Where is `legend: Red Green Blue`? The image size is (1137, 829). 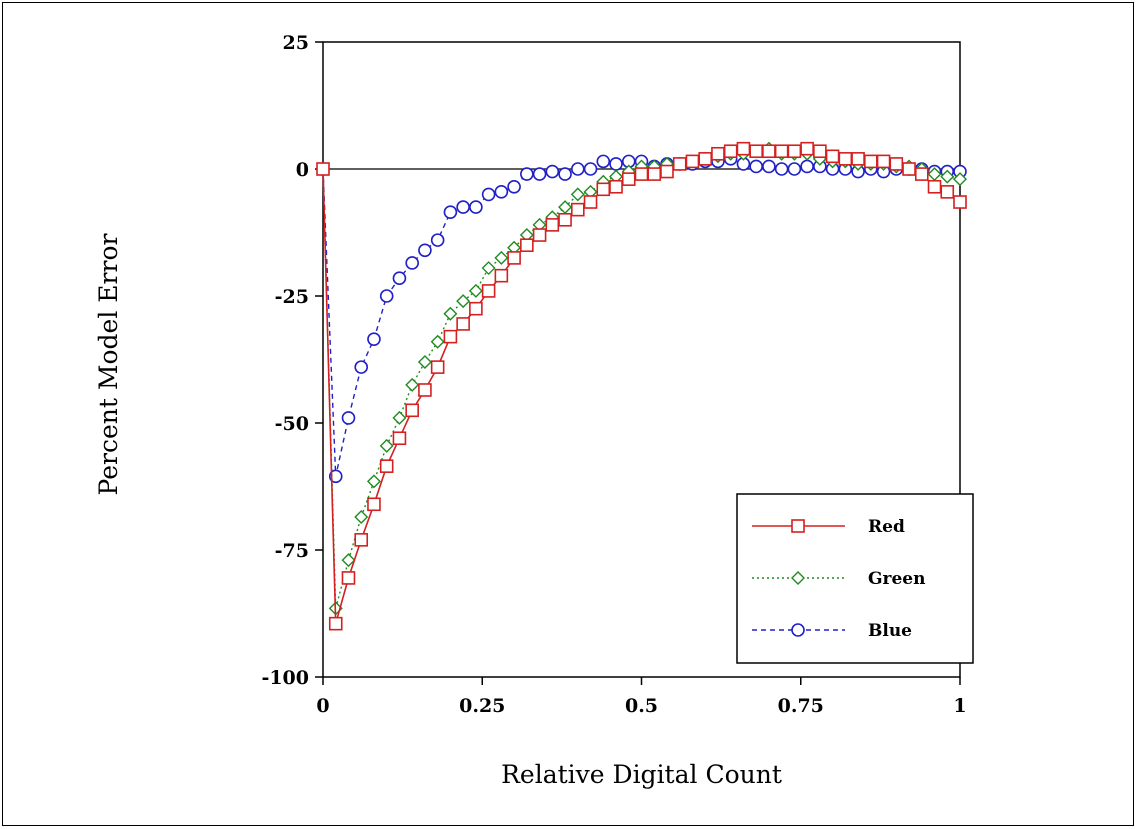
legend: Red Green Blue is located at coordinates (855, 578).